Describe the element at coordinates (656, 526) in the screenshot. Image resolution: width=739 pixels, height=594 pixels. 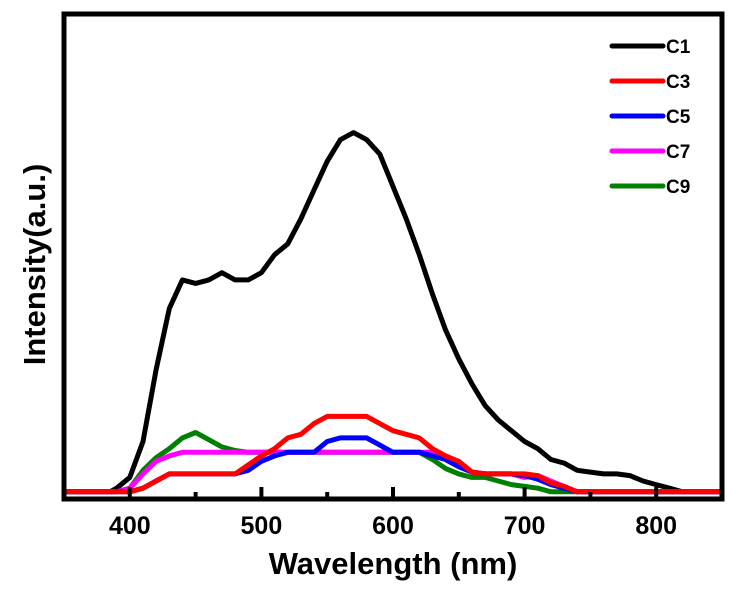
I see `x-tick-label-800: 800` at that location.